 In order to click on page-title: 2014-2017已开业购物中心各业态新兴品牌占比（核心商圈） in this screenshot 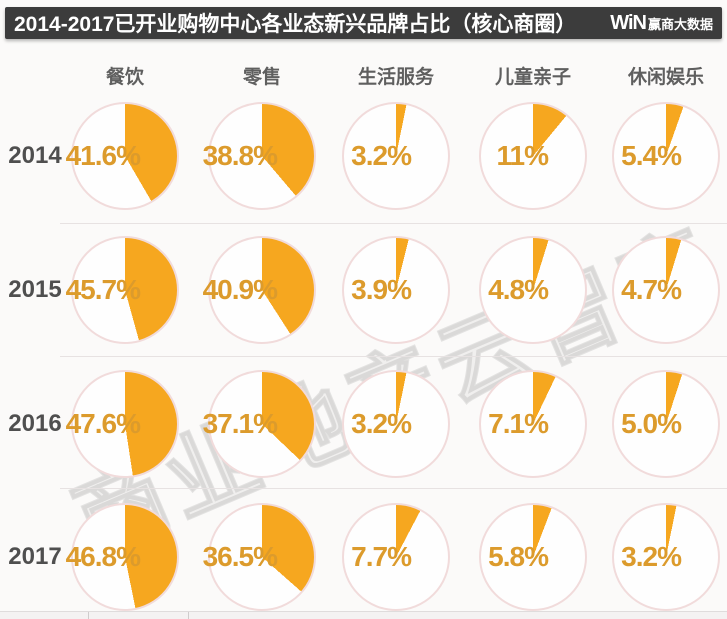, I will do `click(295, 24)`.